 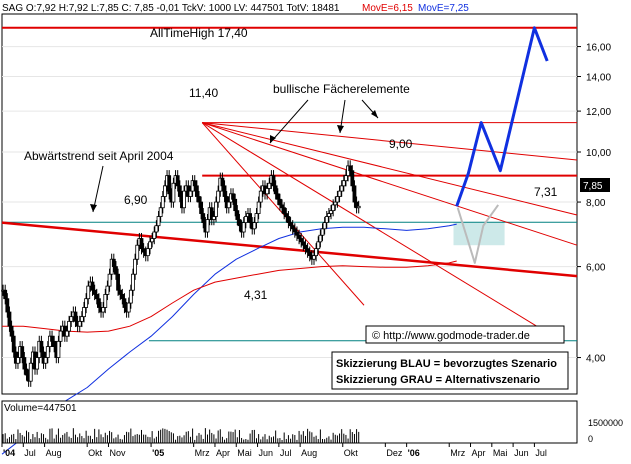 I want to click on time-tick-label-14: '06, so click(x=414, y=453).